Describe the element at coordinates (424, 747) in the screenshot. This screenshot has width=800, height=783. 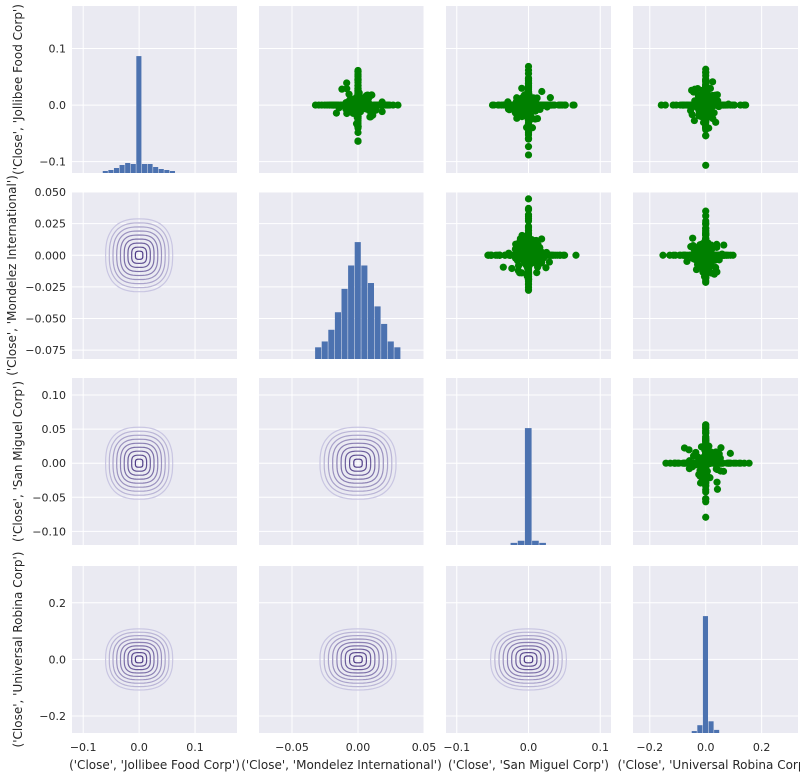
I see `x-tick-label: 0.05` at that location.